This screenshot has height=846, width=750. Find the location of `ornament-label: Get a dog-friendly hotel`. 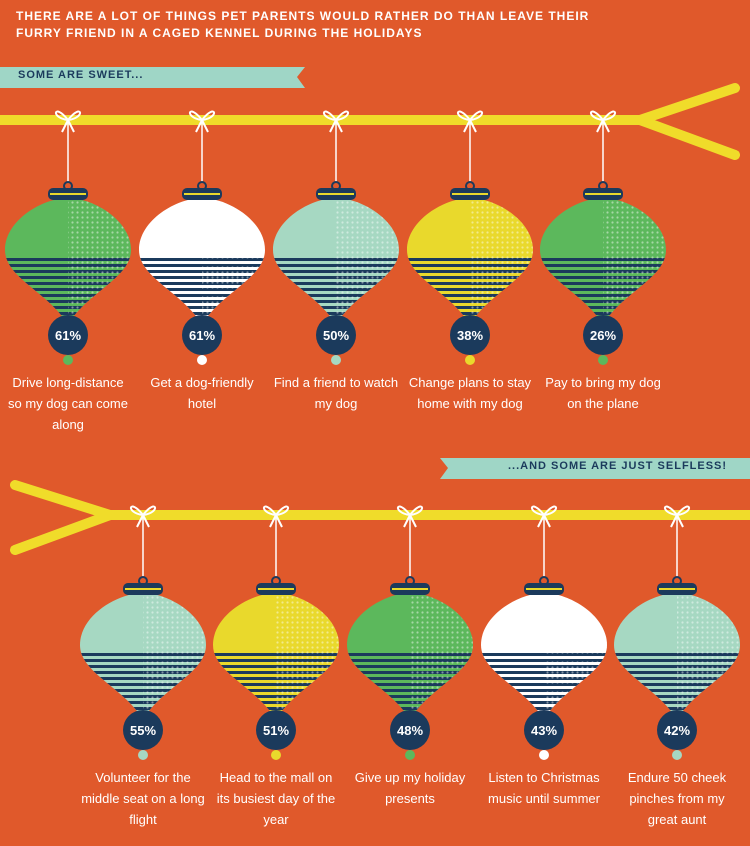

ornament-label: Get a dog-friendly hotel is located at coordinates (202, 393).